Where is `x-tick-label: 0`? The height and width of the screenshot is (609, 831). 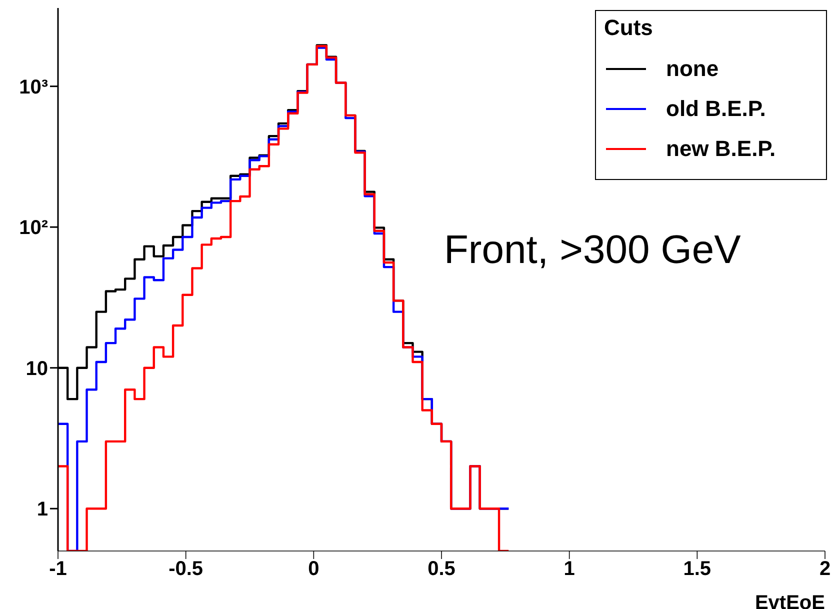 x-tick-label: 0 is located at coordinates (314, 569).